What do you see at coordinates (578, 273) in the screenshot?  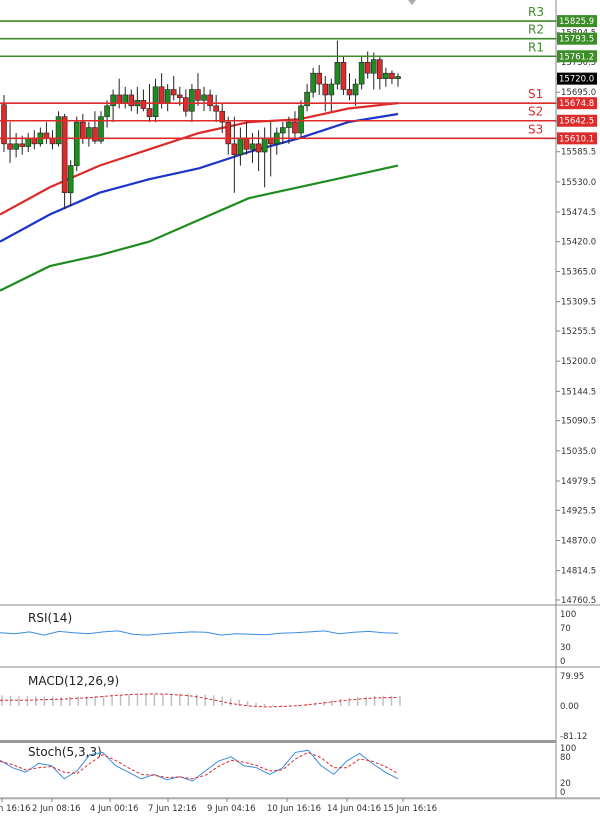 I see `price-tick-label: 15365.0` at bounding box center [578, 273].